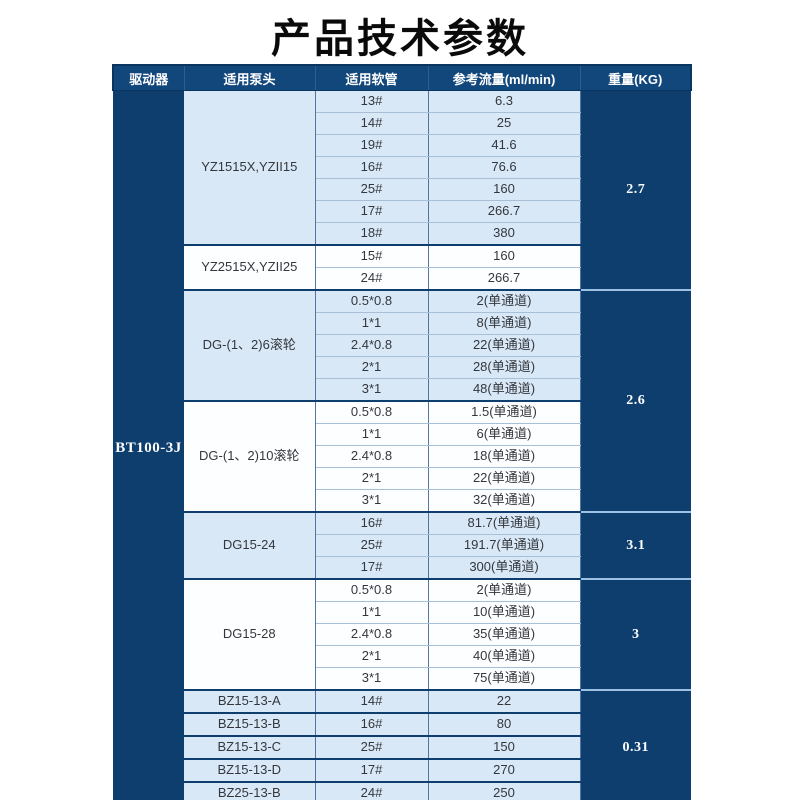 This screenshot has height=800, width=800. I want to click on weight-cell: 2.6, so click(635, 400).